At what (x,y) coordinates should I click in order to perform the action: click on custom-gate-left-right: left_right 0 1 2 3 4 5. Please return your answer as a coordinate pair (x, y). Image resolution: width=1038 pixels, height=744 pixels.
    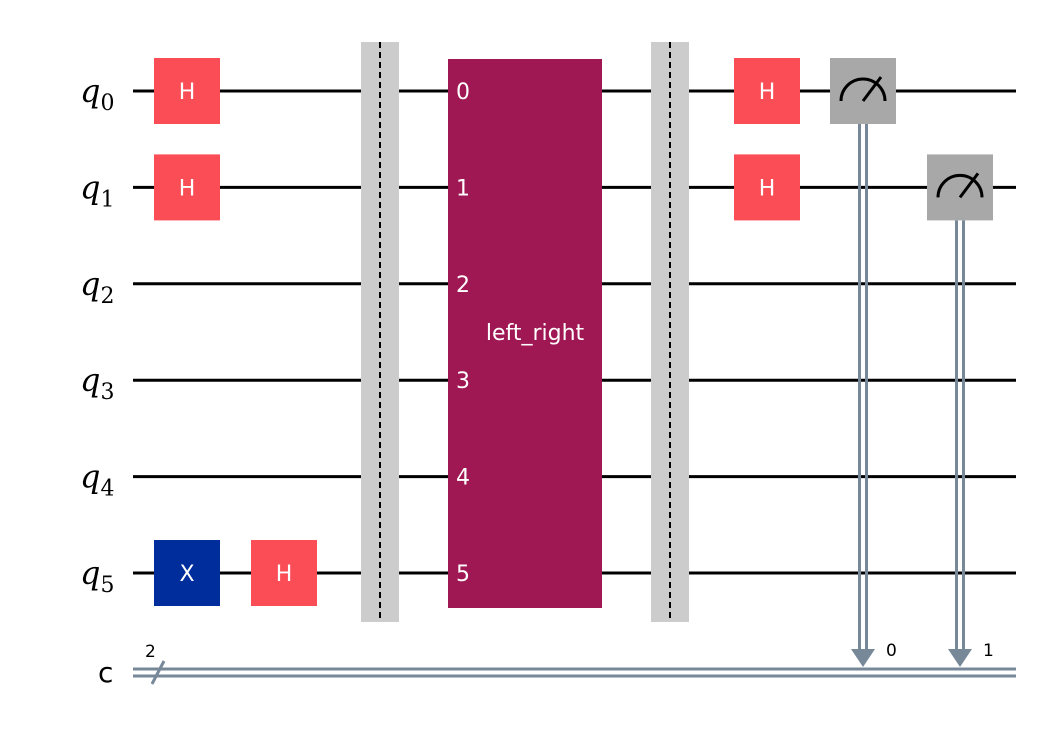
    Looking at the image, I should click on (525, 333).